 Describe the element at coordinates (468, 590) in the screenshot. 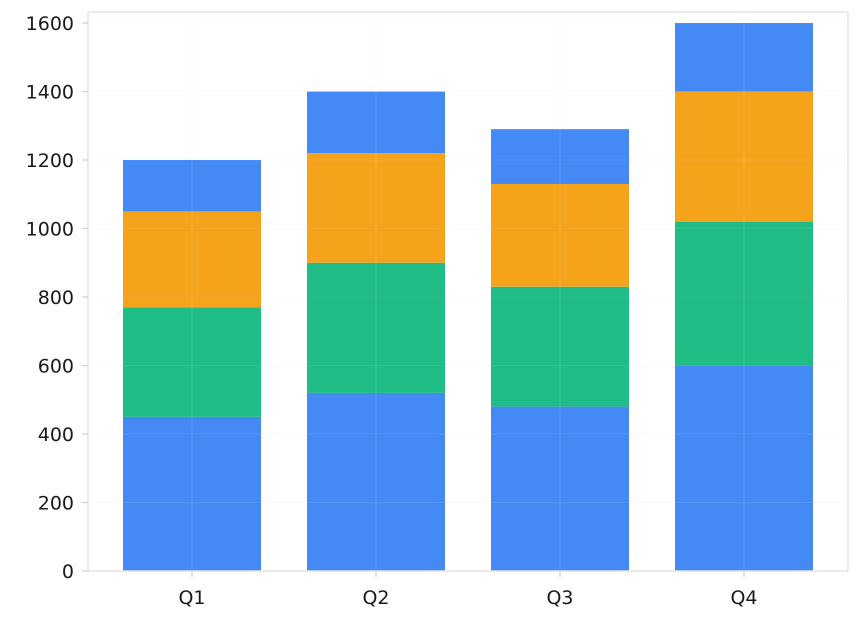

I see `x-axis: Q1 Q2 Q3 Q4` at that location.